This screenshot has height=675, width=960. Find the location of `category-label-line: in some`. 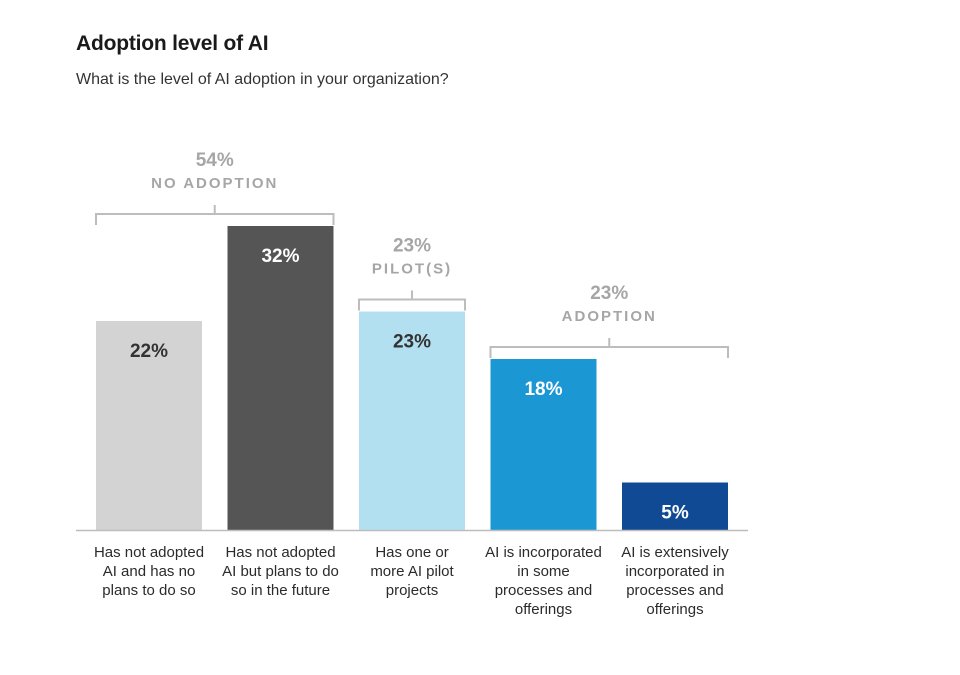

category-label-line: in some is located at coordinates (543, 571).